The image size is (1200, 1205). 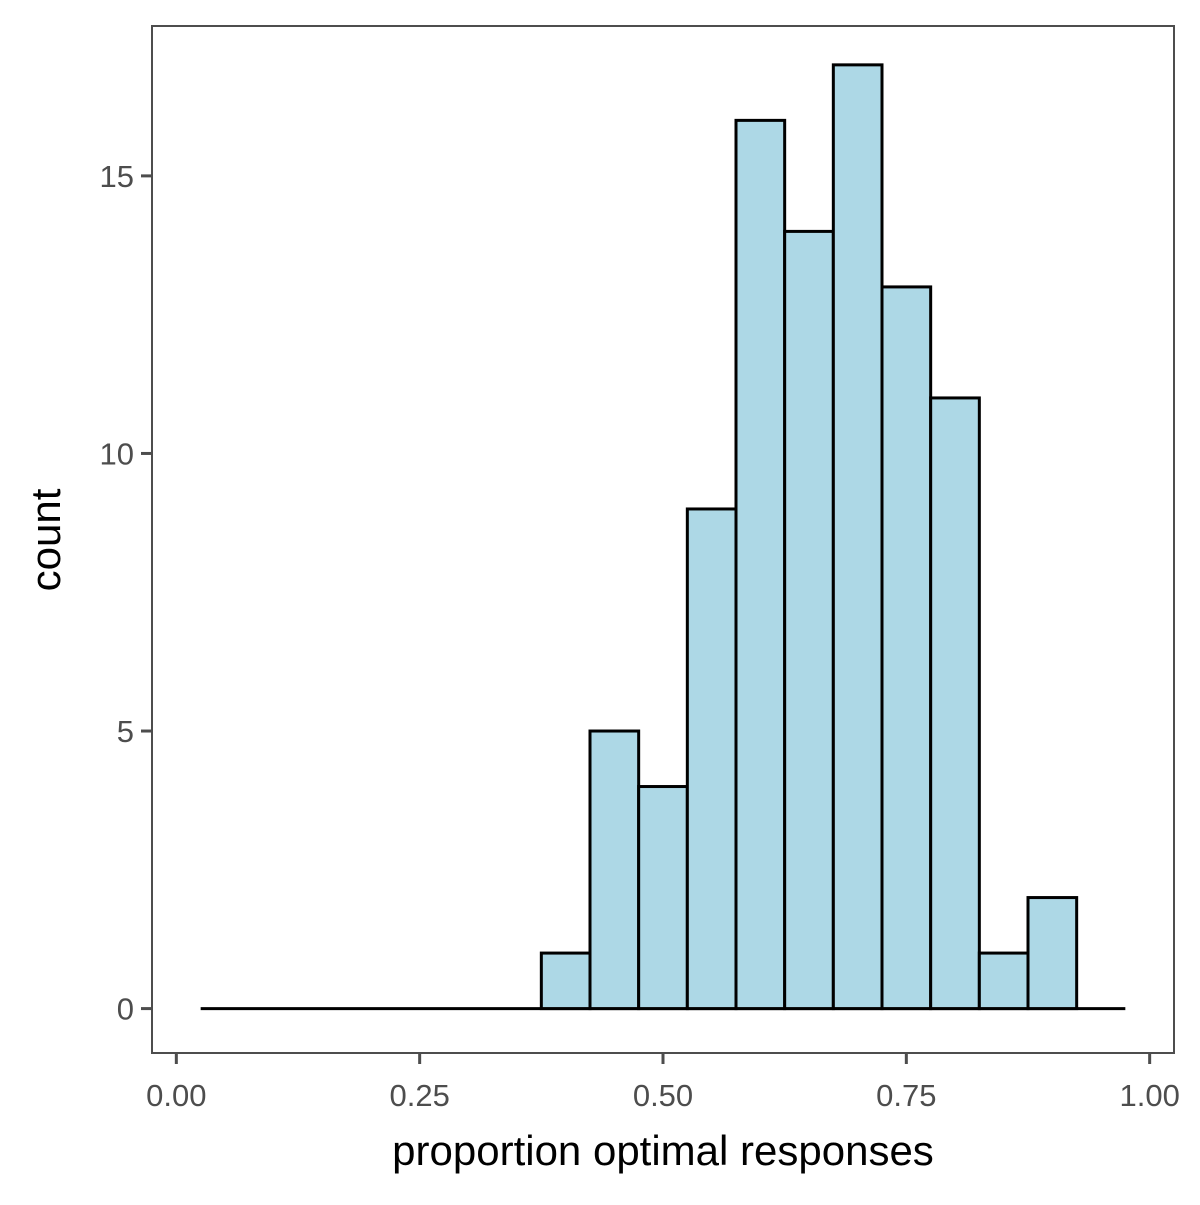 I want to click on x-tick-label: 1.00, so click(x=1149, y=1095).